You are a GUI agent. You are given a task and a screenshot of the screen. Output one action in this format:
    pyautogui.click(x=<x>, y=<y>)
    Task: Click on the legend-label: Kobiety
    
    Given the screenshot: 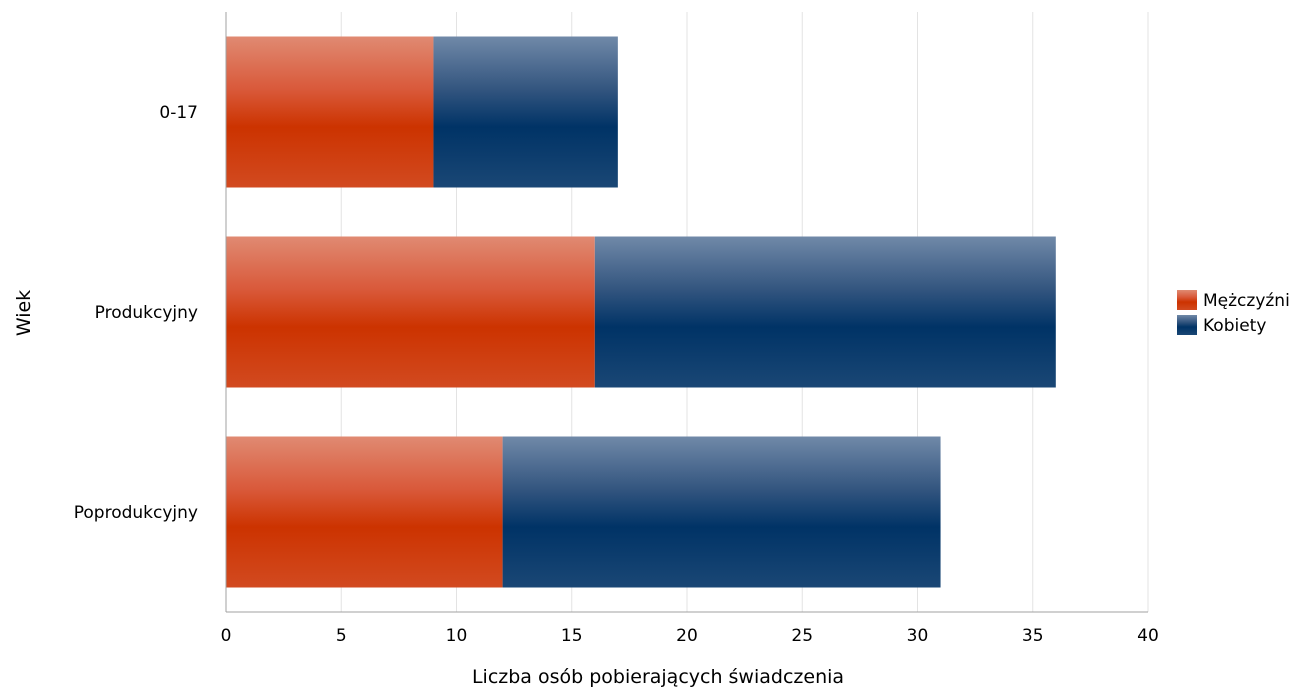 What is the action you would take?
    pyautogui.click(x=1234, y=326)
    